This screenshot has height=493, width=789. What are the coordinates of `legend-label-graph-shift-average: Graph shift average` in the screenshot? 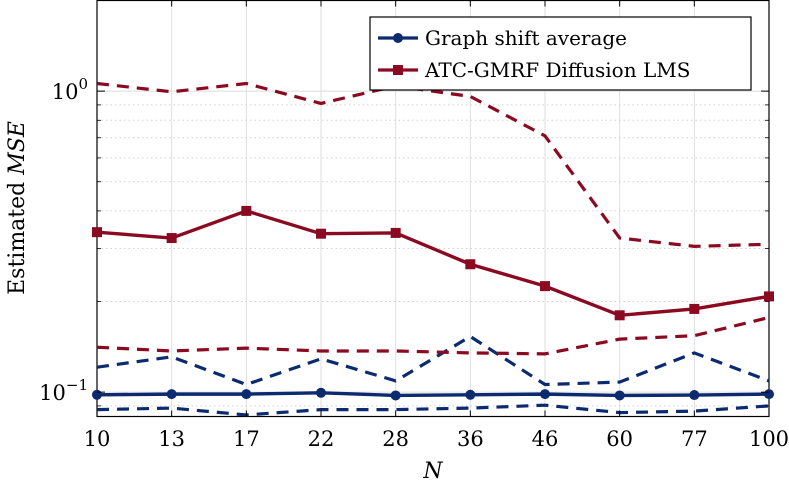 It's located at (526, 38).